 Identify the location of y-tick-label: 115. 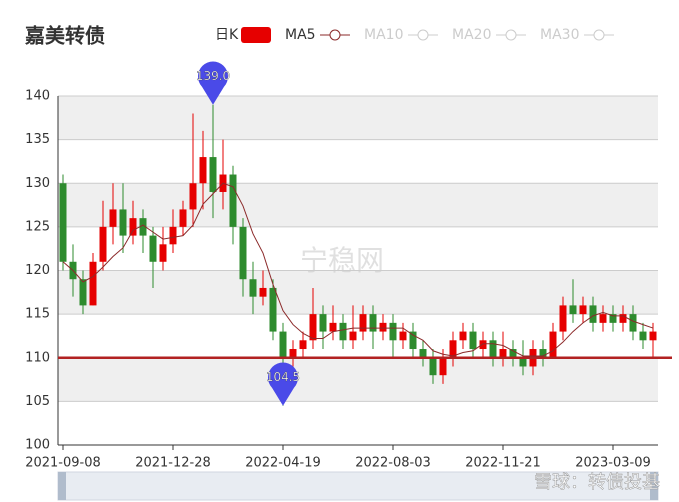
(37, 314).